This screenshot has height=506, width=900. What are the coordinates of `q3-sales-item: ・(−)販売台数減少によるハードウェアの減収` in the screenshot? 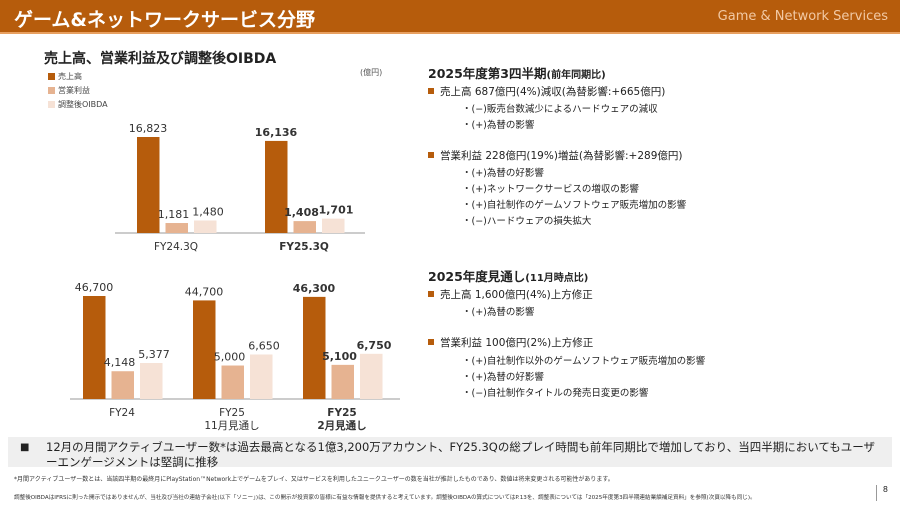 It's located at (560, 109).